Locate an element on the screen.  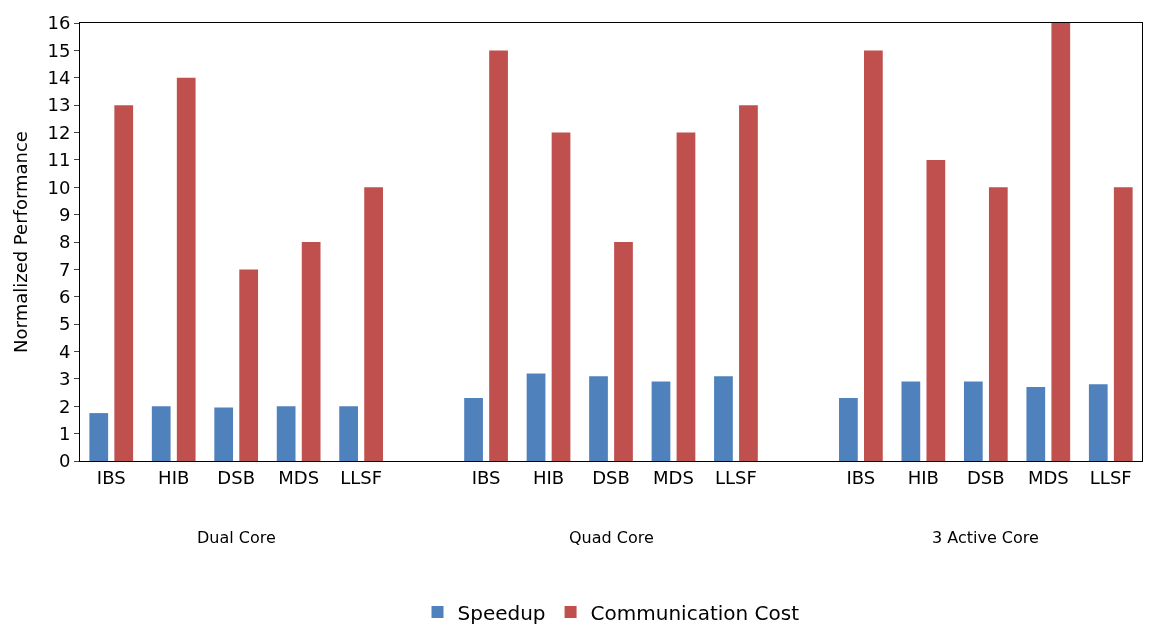
y-tick-label: 7 is located at coordinates (64, 269).